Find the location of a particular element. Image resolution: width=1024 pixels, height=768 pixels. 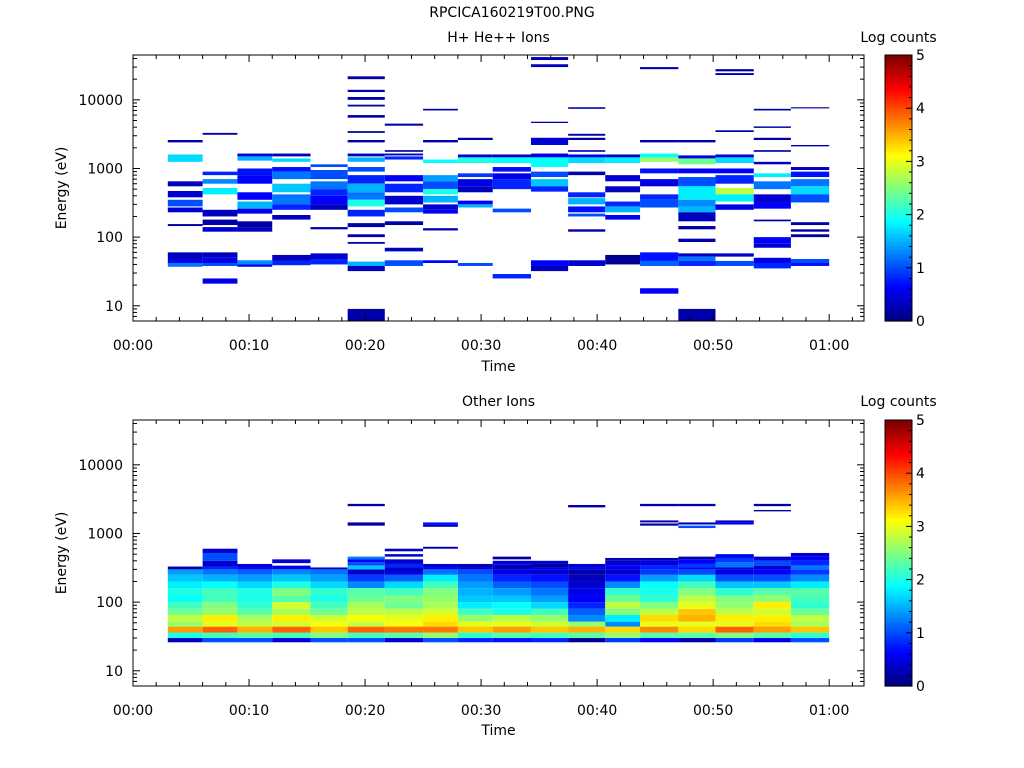

colorbar-tick-label: 3 is located at coordinates (920, 527).